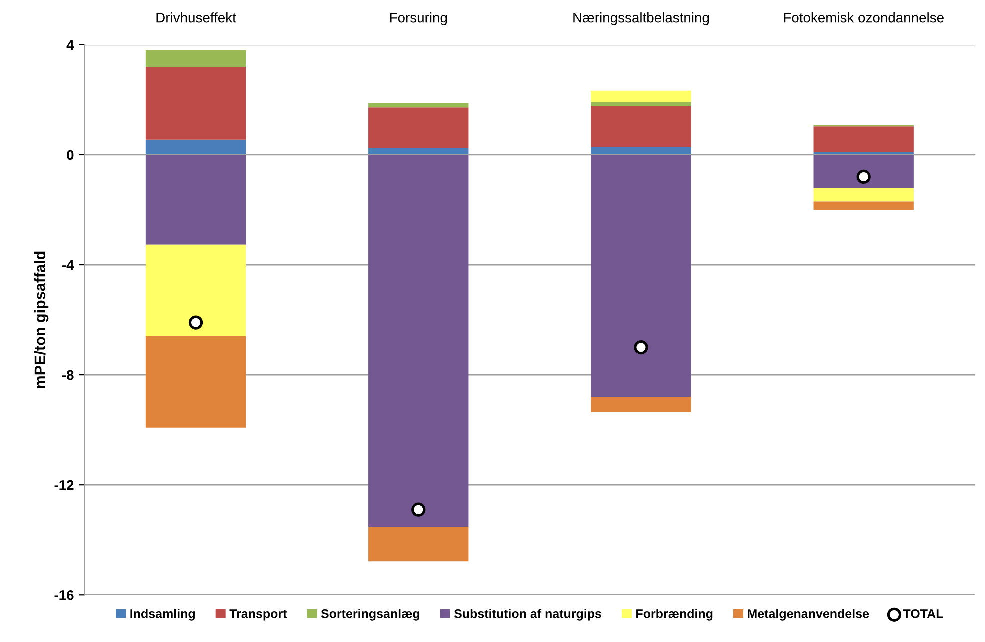 The width and height of the screenshot is (985, 642). Describe the element at coordinates (68, 375) in the screenshot. I see `y-tick-label: -8` at that location.